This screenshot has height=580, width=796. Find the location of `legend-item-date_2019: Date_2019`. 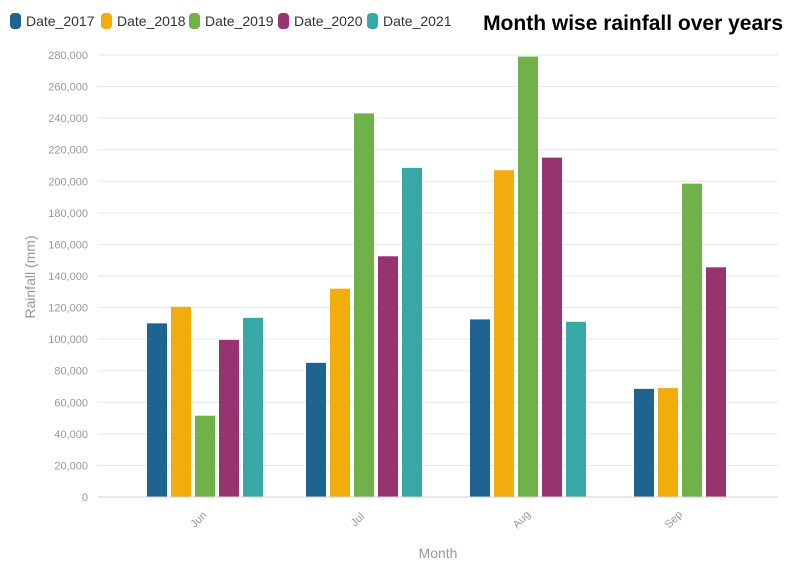

legend-item-date_2019: Date_2019 is located at coordinates (231, 21).